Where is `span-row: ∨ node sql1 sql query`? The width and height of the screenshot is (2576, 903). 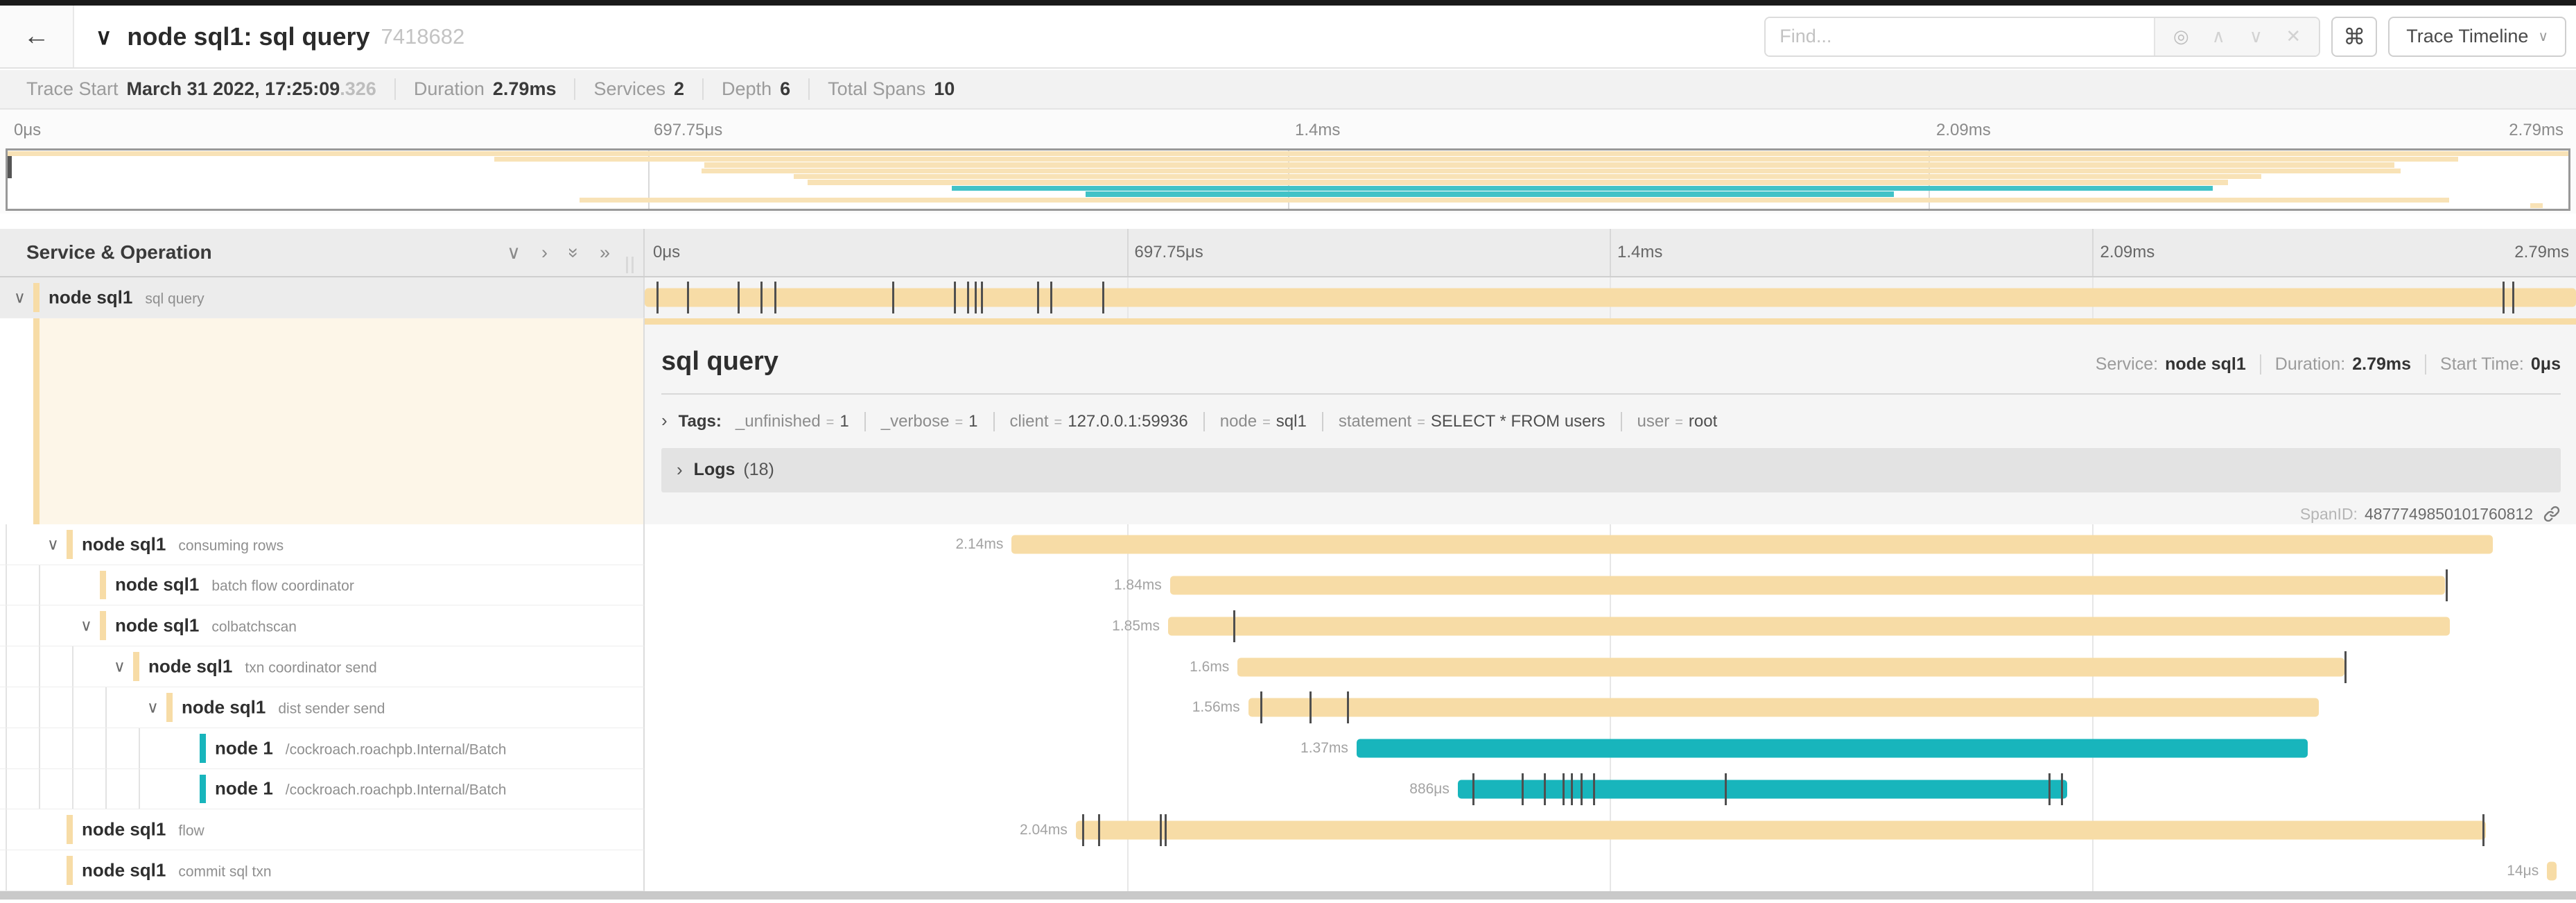 span-row: ∨ node sql1 sql query is located at coordinates (1288, 297).